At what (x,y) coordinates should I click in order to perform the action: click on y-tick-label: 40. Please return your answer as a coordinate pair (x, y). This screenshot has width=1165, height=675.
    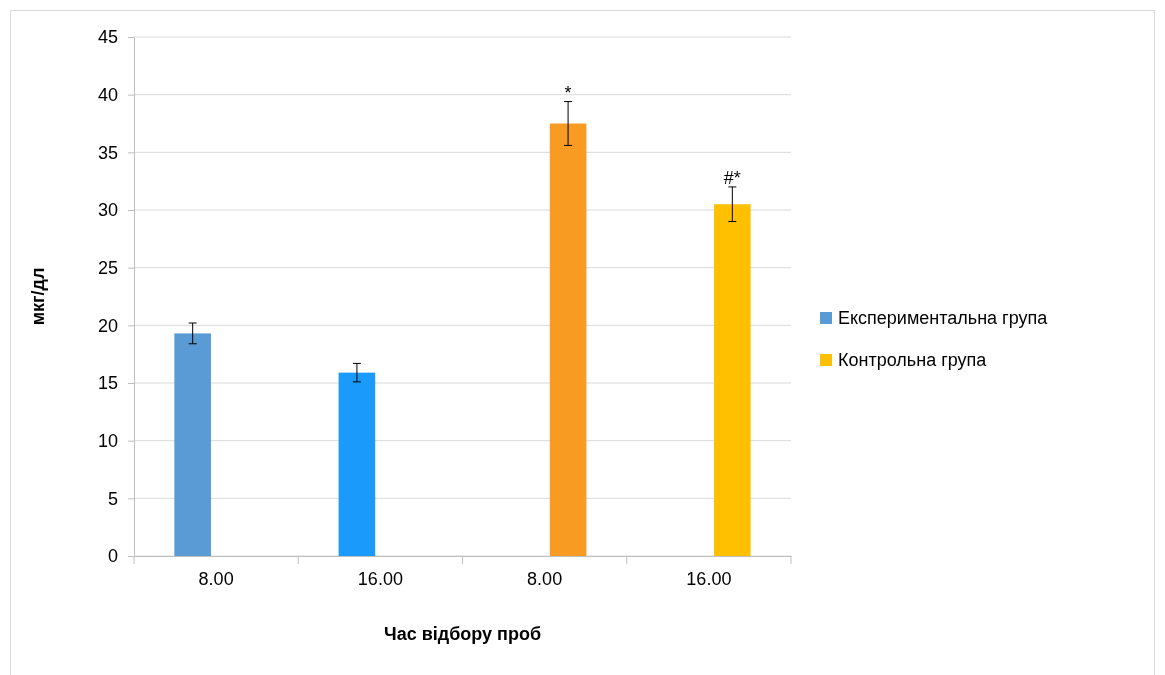
    Looking at the image, I should click on (107, 94).